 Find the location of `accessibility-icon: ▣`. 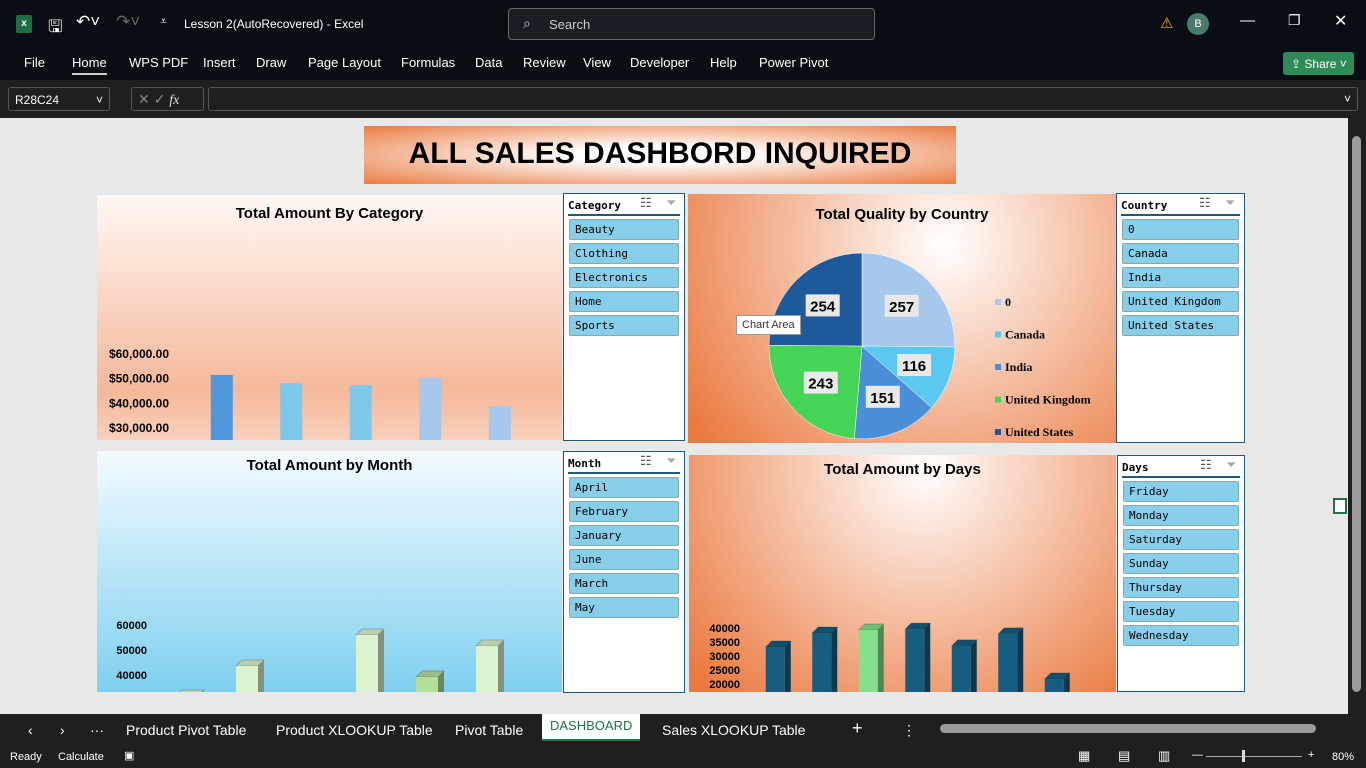

accessibility-icon: ▣ is located at coordinates (129, 756).